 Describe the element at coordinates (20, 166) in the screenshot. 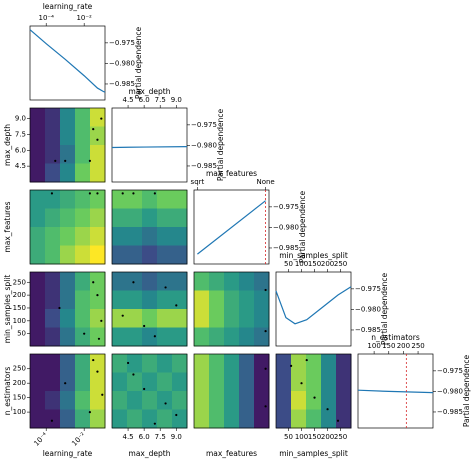

I see `y-tick-label: 4.5` at that location.